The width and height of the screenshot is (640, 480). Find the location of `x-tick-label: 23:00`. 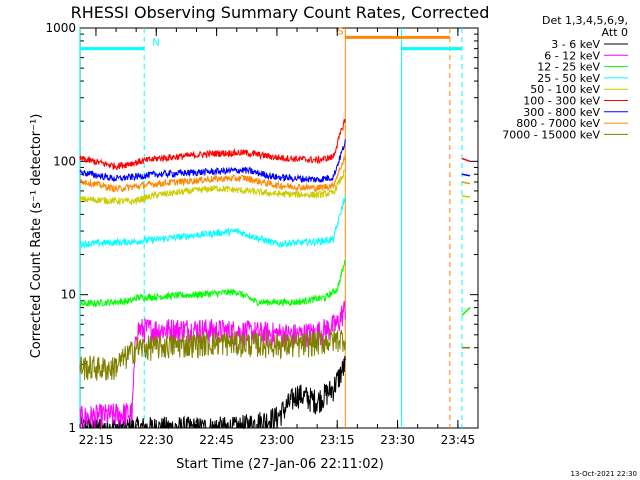

x-tick-label: 23:00 is located at coordinates (277, 440).